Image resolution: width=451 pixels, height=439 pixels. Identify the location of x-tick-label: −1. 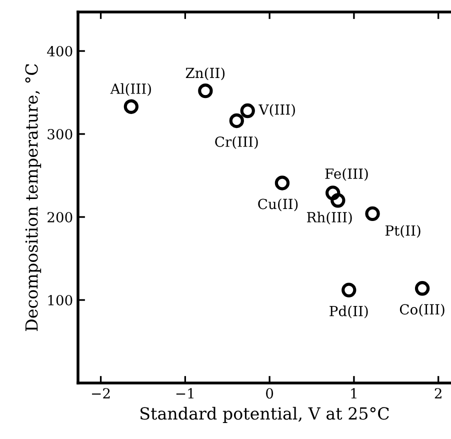
(185, 393).